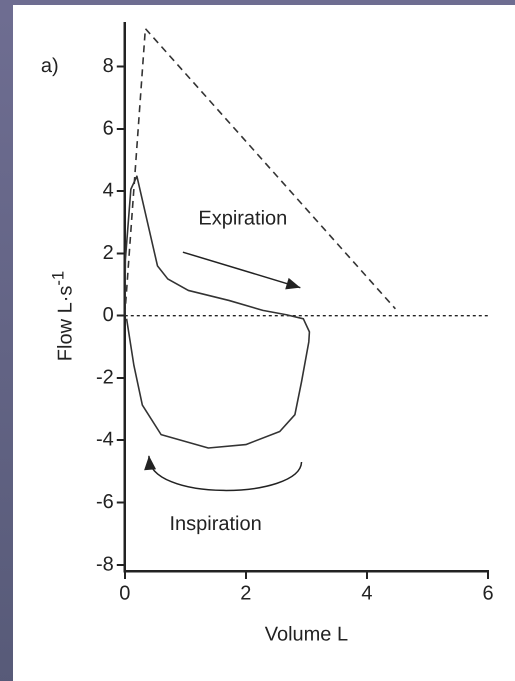 Image resolution: width=515 pixels, height=681 pixels. Describe the element at coordinates (105, 439) in the screenshot. I see `y-tick-label: -4` at that location.